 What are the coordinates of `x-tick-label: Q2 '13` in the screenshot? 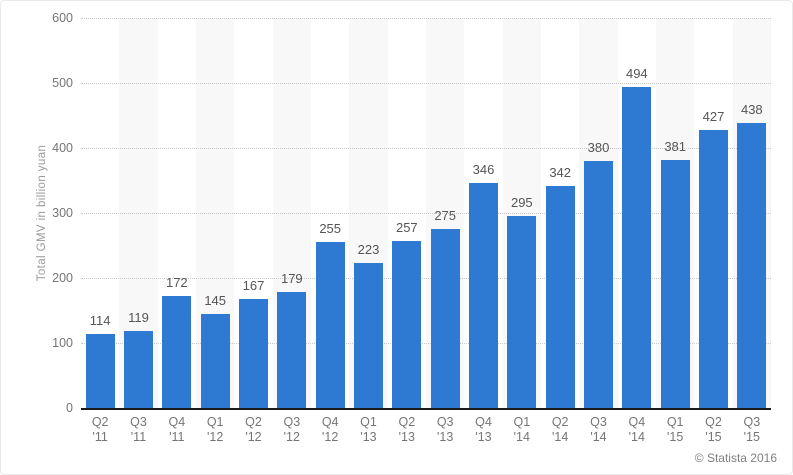 It's located at (407, 429).